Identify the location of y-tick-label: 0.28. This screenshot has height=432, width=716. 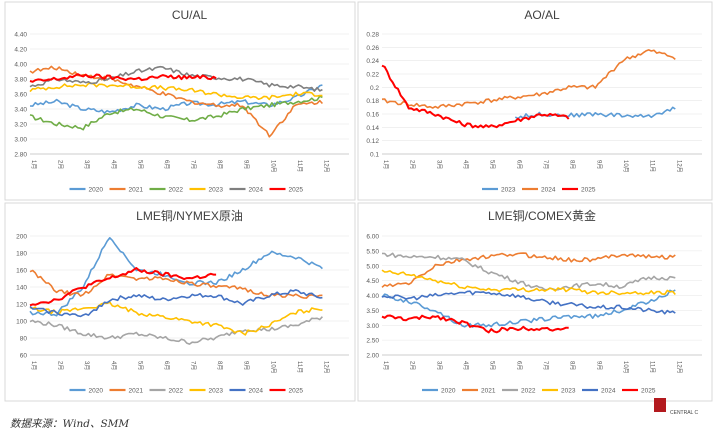
(372, 35).